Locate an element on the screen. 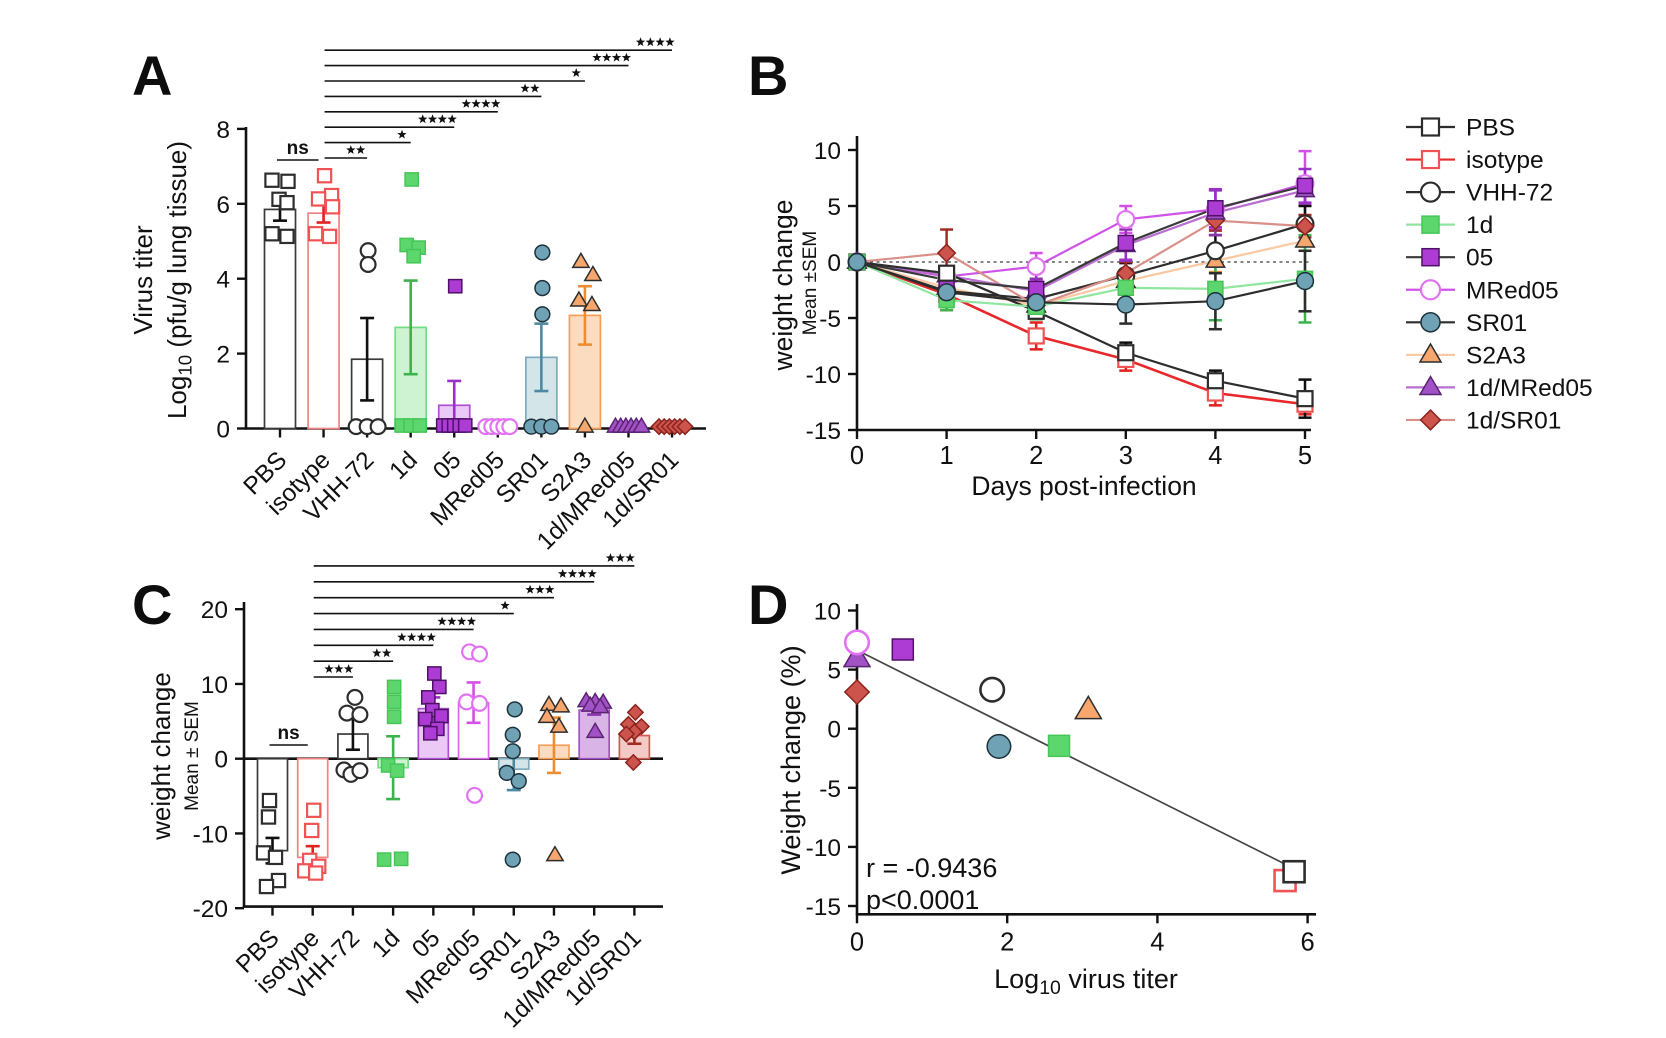  series-line-SR01 is located at coordinates (1081, 283).